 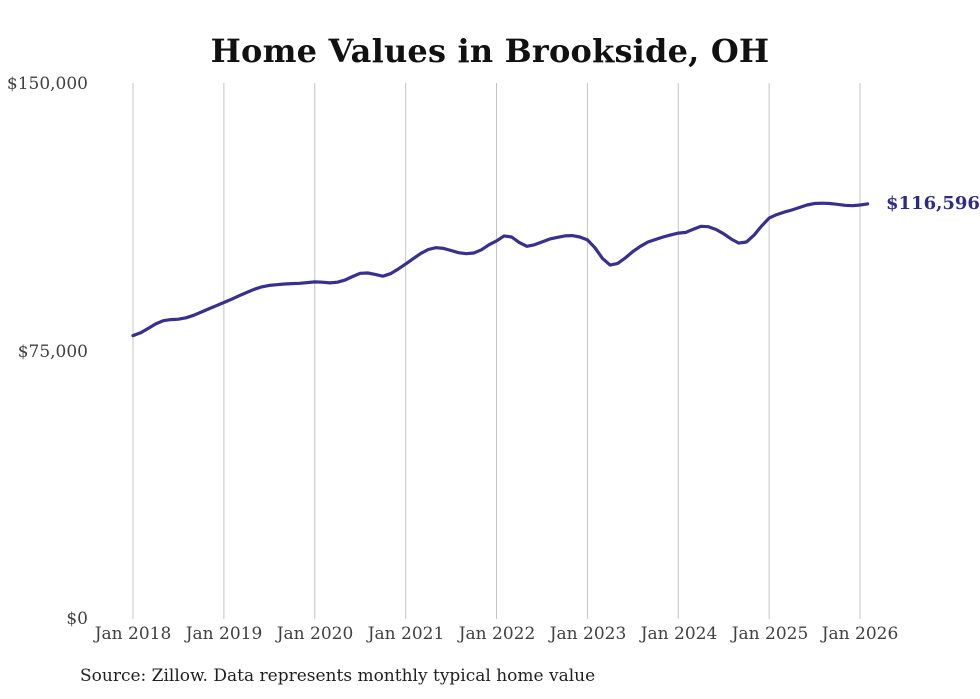 What do you see at coordinates (406, 634) in the screenshot?
I see `x-axis-tick-jan-2021: Jan 2021` at bounding box center [406, 634].